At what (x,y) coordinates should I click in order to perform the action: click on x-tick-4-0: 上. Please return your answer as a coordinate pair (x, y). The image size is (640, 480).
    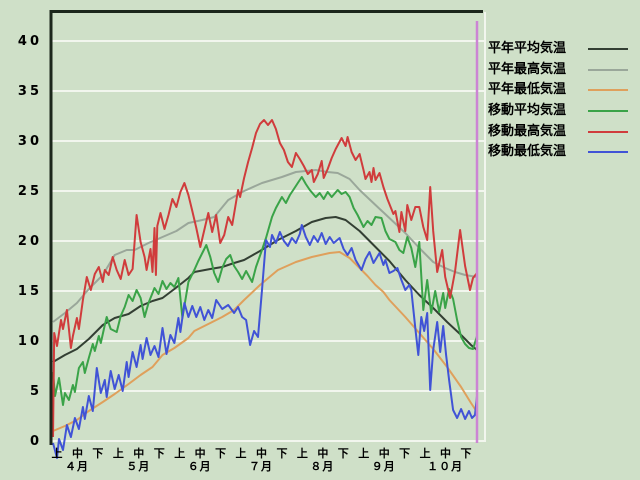
    Looking at the image, I should click on (302, 453).